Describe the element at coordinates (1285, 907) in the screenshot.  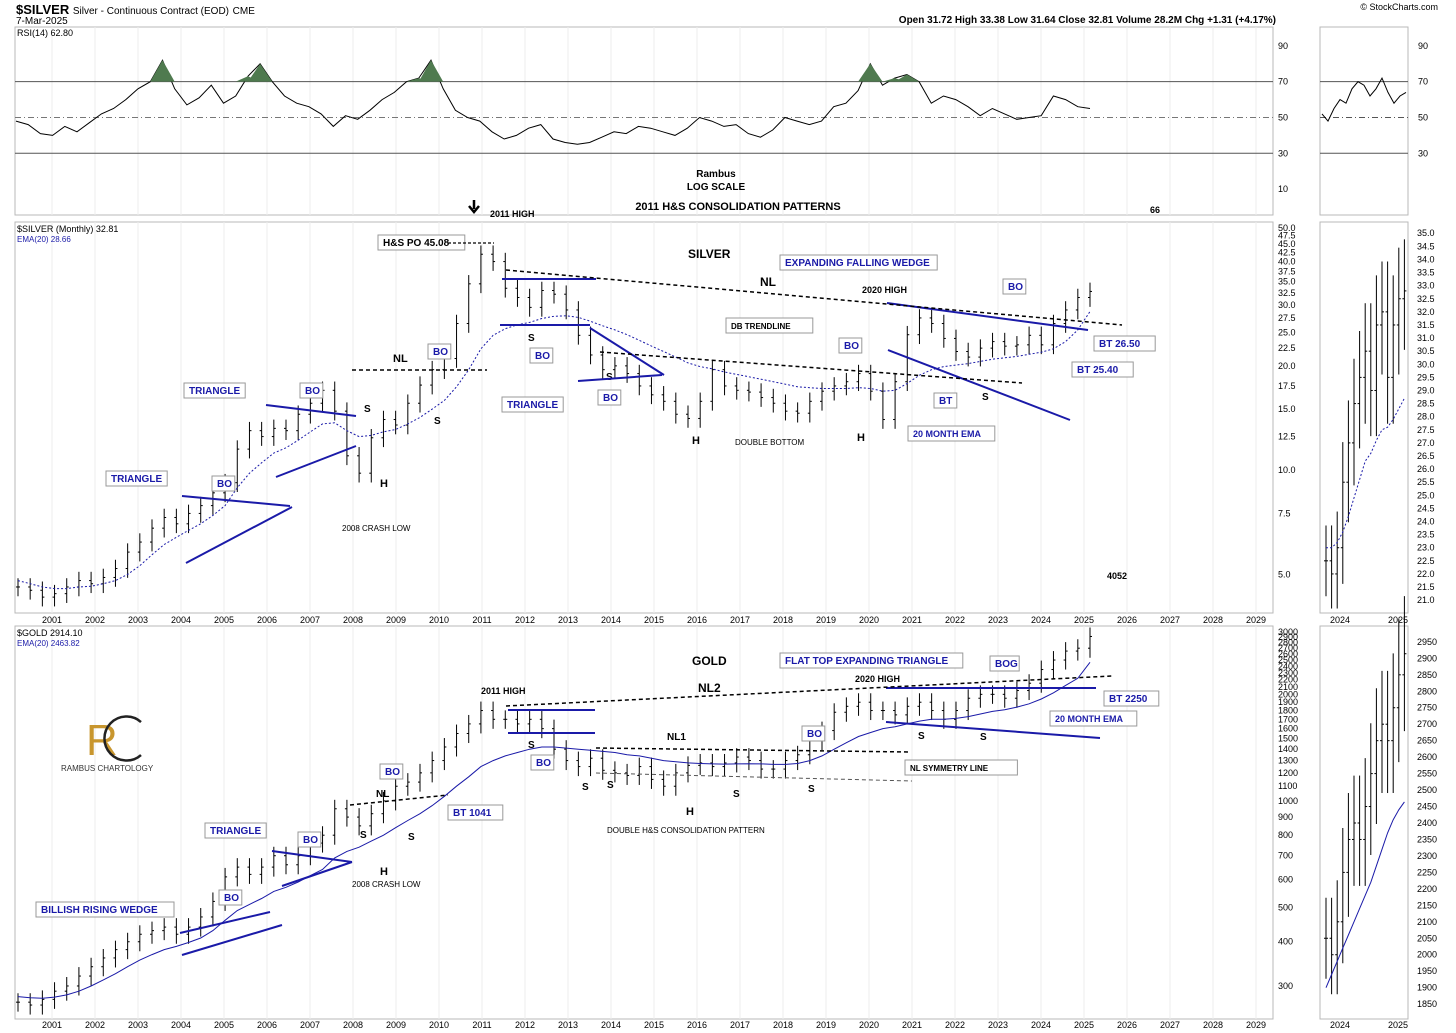
I see `gold-axis-tick: 500` at that location.